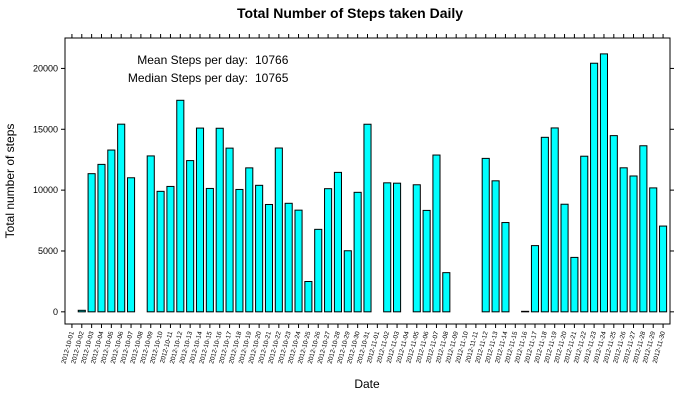 This screenshot has width=700, height=400. What do you see at coordinates (192, 60) in the screenshot?
I see `mean-label: Mean Steps per day:` at bounding box center [192, 60].